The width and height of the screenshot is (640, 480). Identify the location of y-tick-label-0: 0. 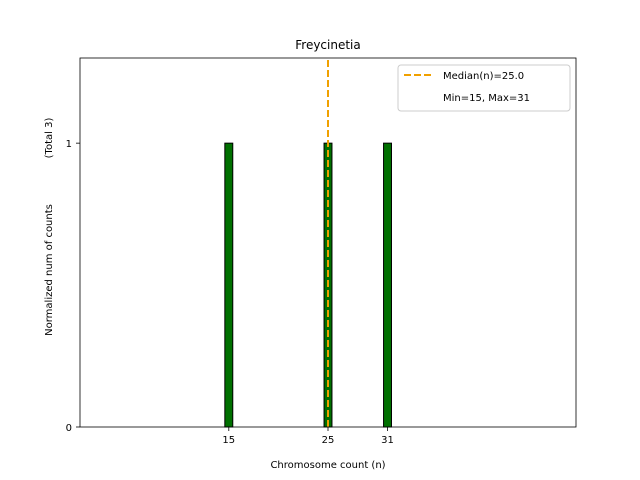
(69, 428).